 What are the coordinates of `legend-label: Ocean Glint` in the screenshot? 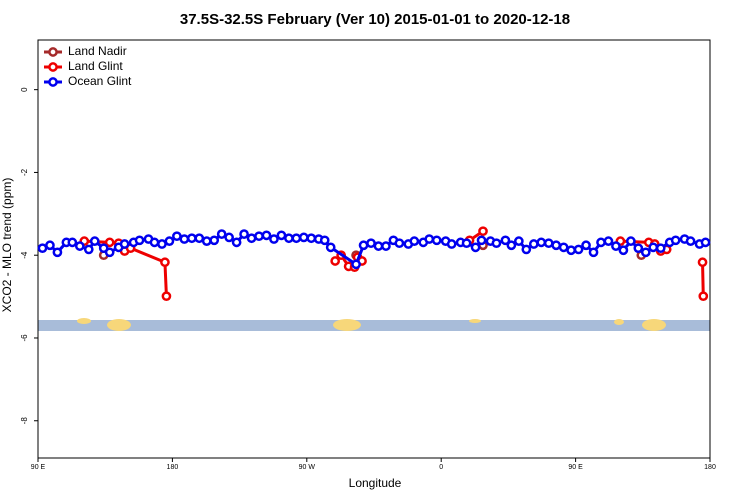 It's located at (100, 81).